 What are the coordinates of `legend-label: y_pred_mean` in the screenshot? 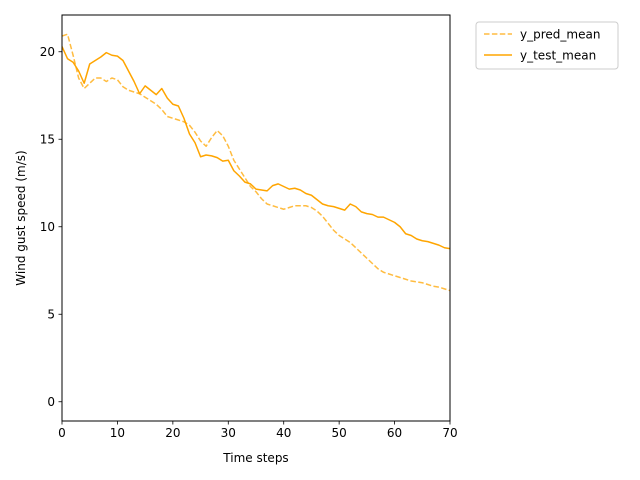 It's located at (560, 35).